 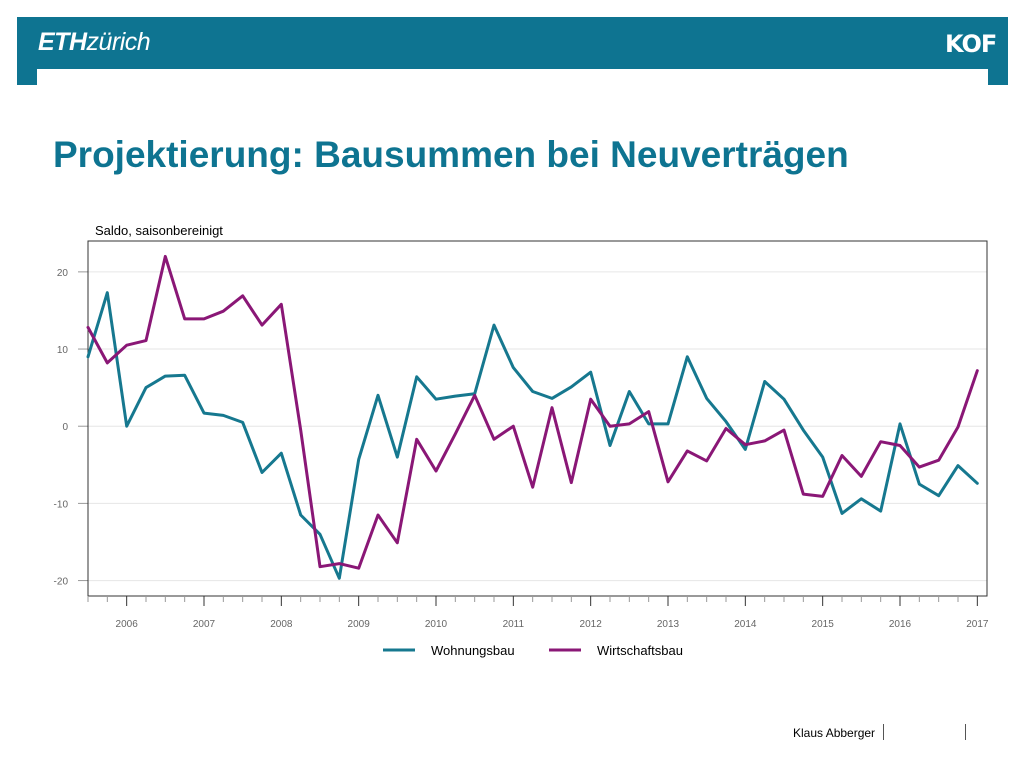 I want to click on x-tick-label: 2008, so click(x=281, y=624).